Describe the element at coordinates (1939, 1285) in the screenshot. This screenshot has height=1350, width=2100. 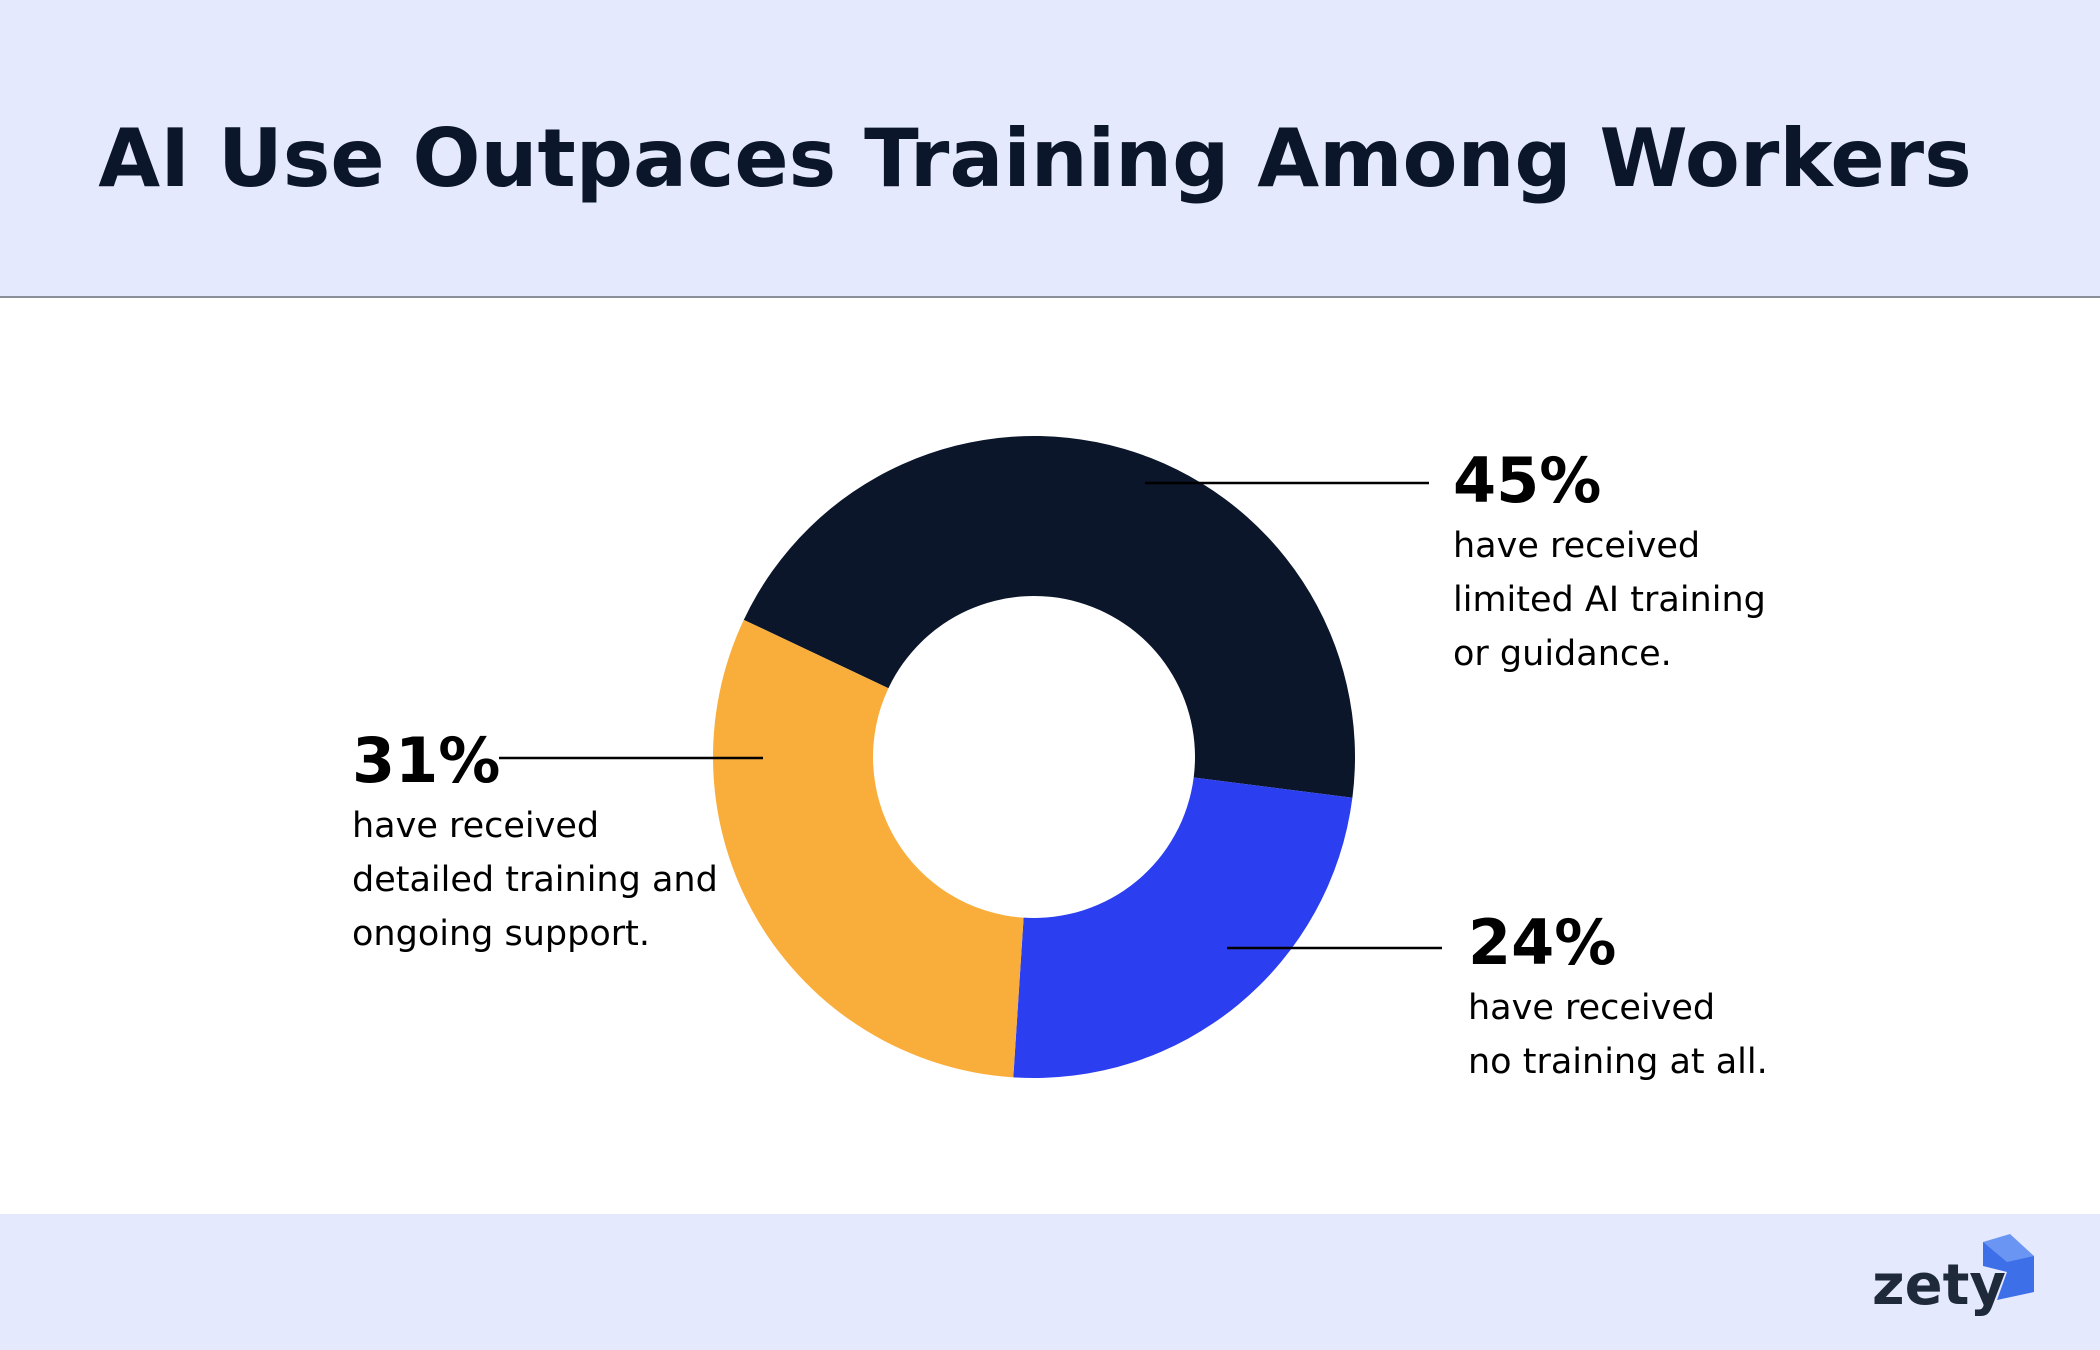
I see `logo: zety` at that location.